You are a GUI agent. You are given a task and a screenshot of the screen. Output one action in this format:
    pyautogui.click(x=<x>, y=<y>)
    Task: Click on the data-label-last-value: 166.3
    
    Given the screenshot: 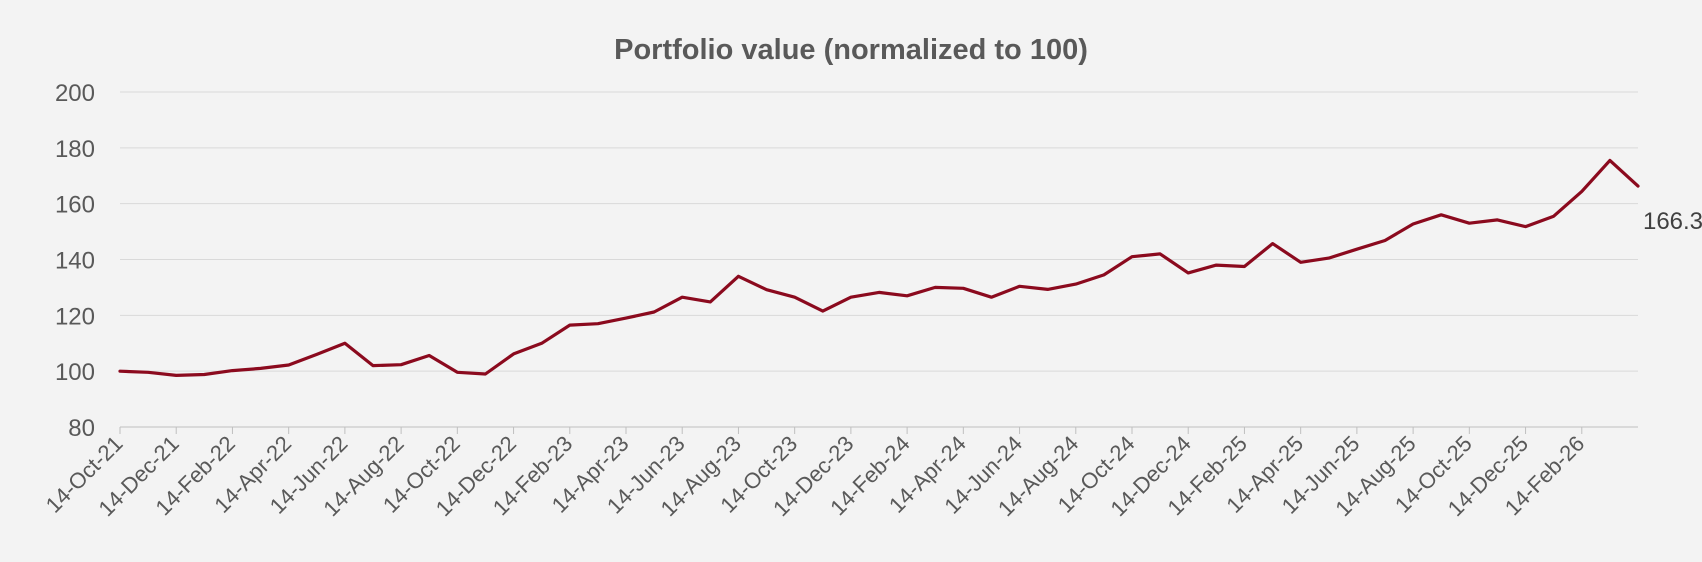 What is the action you would take?
    pyautogui.click(x=1672, y=221)
    